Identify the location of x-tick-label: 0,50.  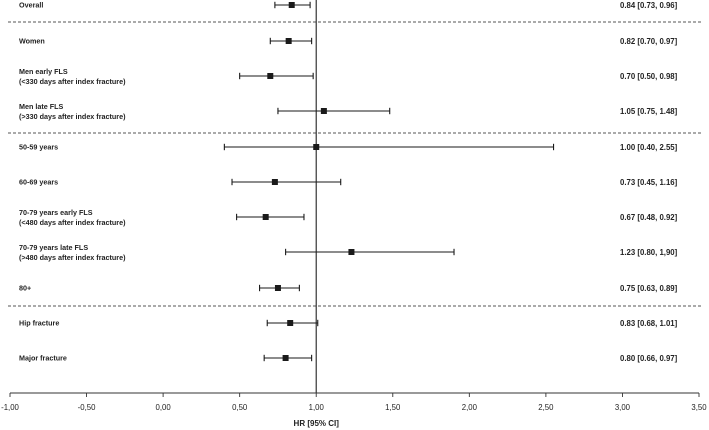
(240, 407).